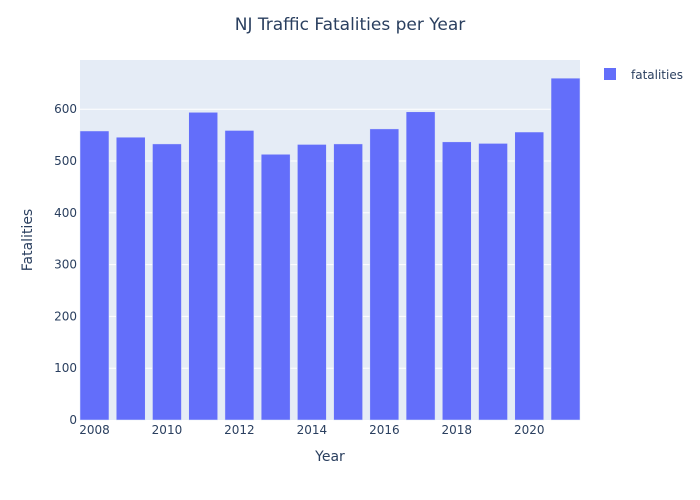  Describe the element at coordinates (28, 240) in the screenshot. I see `y-axis-label: Fatalities` at that location.